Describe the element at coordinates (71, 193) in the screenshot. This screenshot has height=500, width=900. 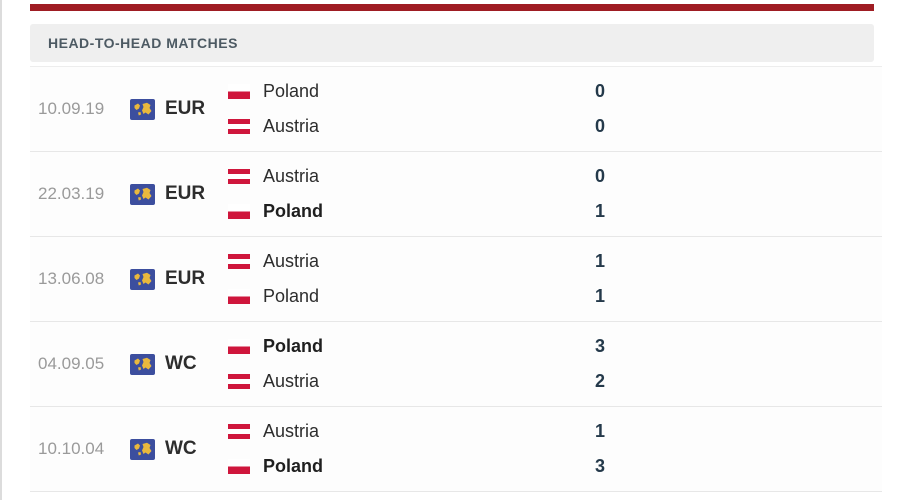
I see `match-date: 22.03.19` at that location.